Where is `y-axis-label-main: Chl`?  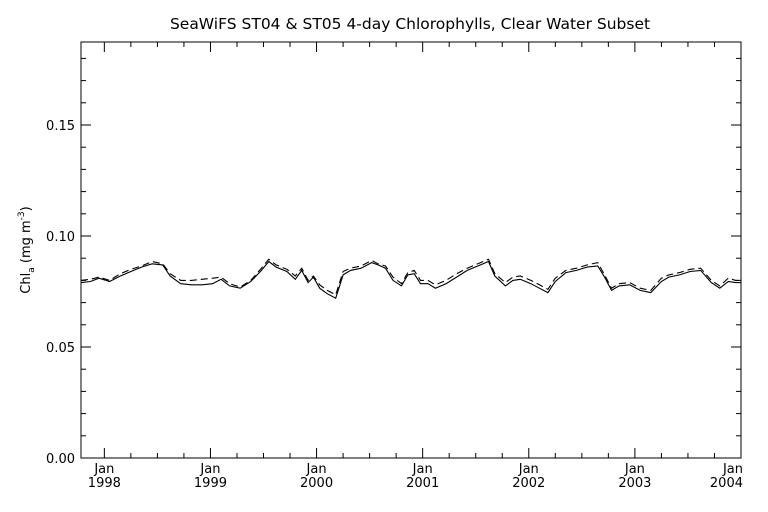 y-axis-label-main: Chl is located at coordinates (26, 283).